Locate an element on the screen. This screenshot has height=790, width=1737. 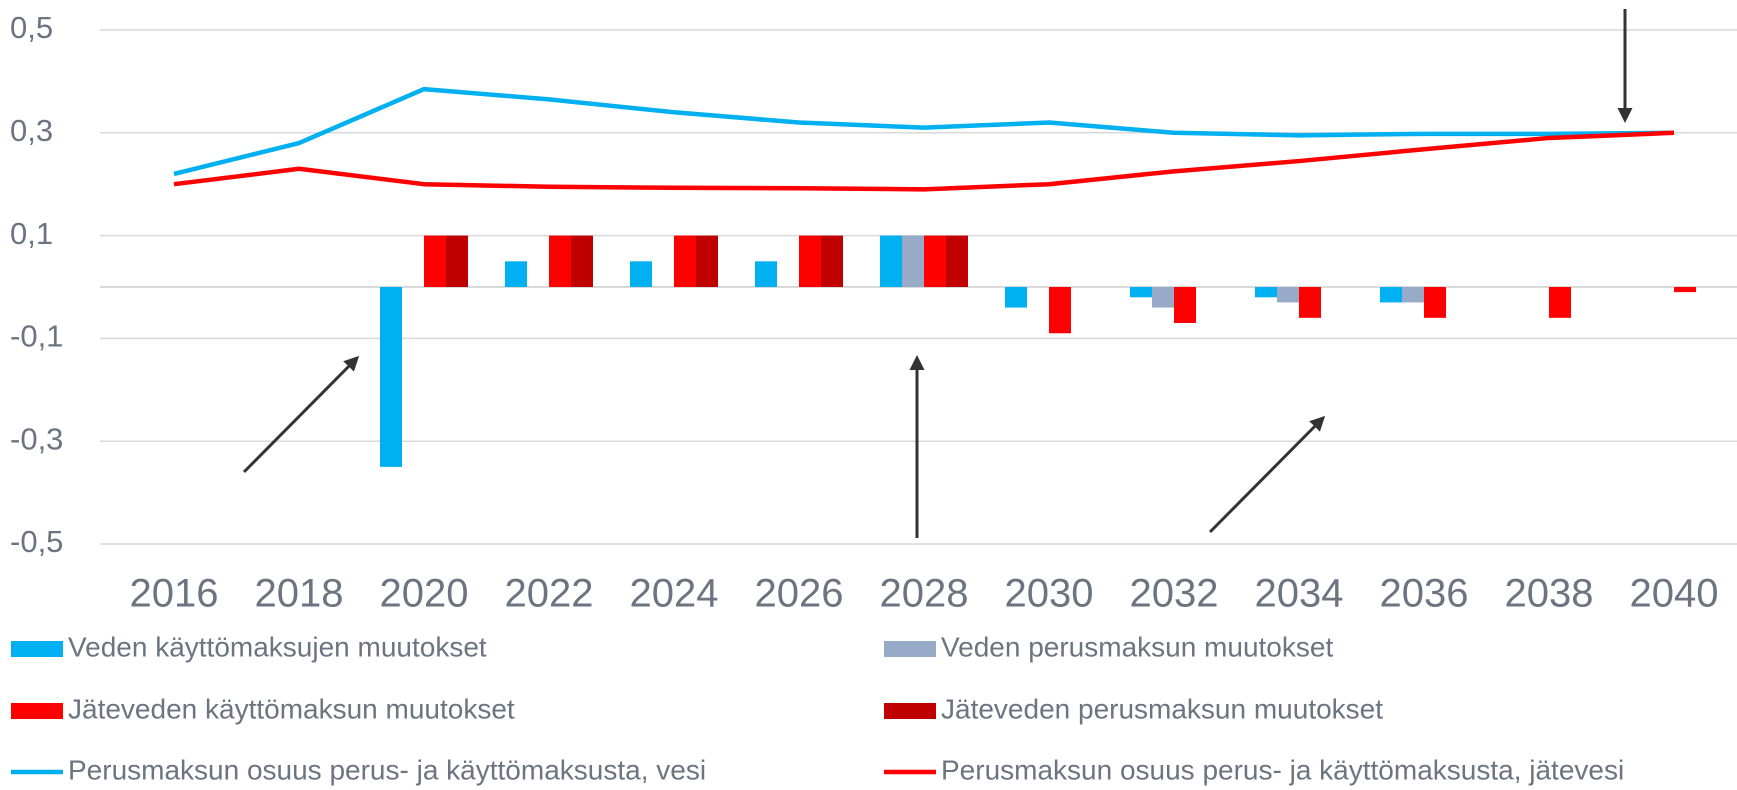
x-tick-label: 2034 is located at coordinates (1299, 594).